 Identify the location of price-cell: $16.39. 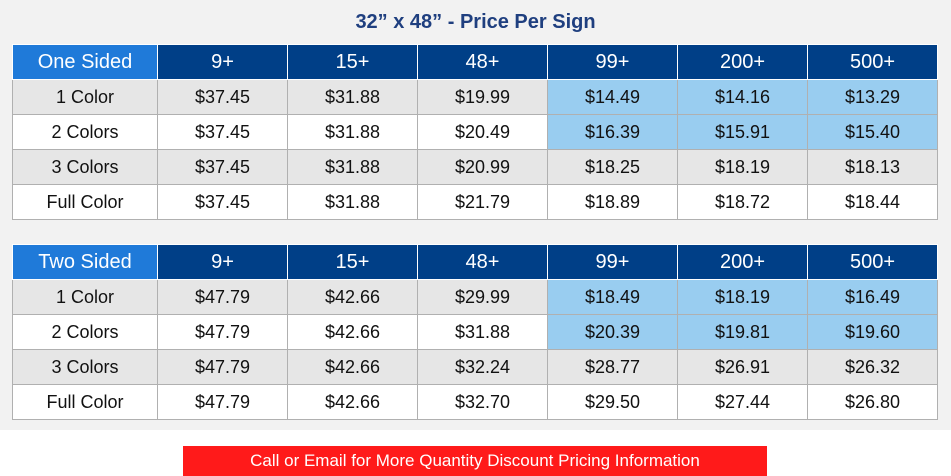
(612, 132).